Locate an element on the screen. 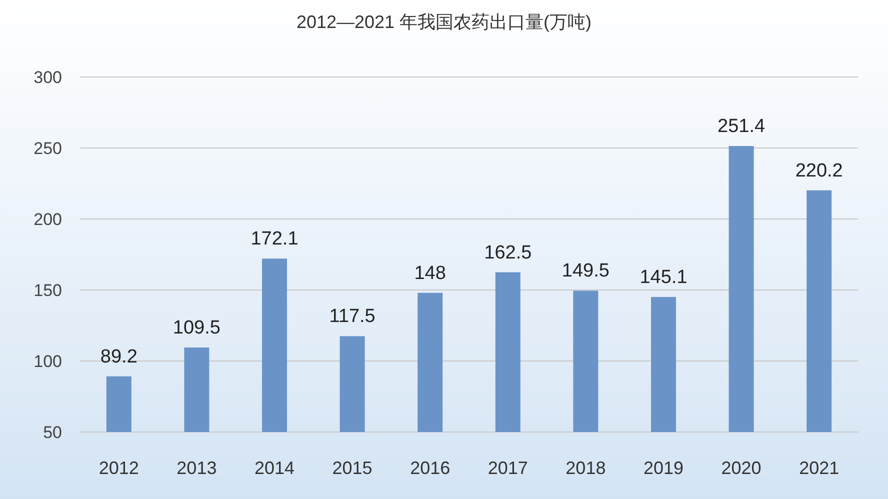 This screenshot has width=888, height=499. x-tick-label: 2020 is located at coordinates (741, 468).